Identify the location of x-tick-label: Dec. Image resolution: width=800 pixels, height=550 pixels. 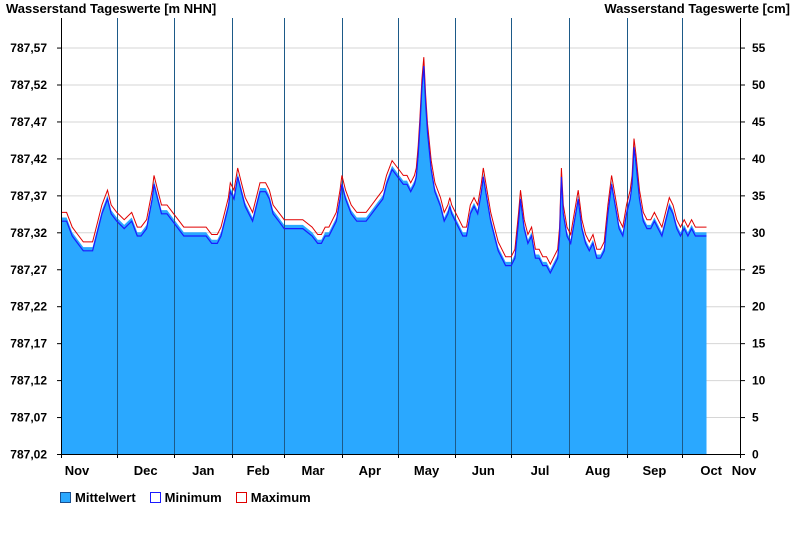
(146, 470).